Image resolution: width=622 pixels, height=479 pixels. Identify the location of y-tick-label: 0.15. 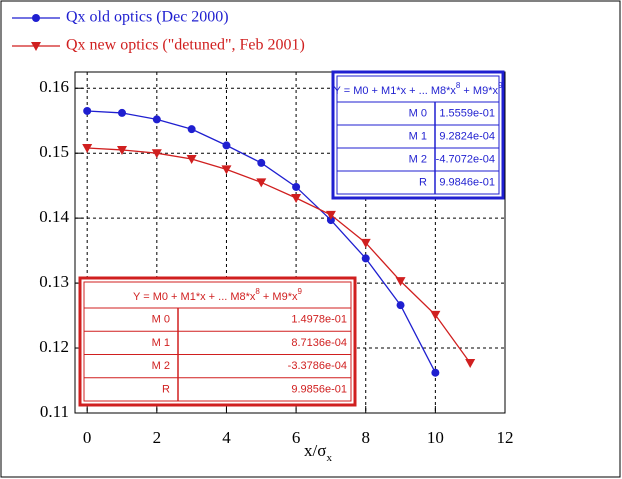
(54, 151).